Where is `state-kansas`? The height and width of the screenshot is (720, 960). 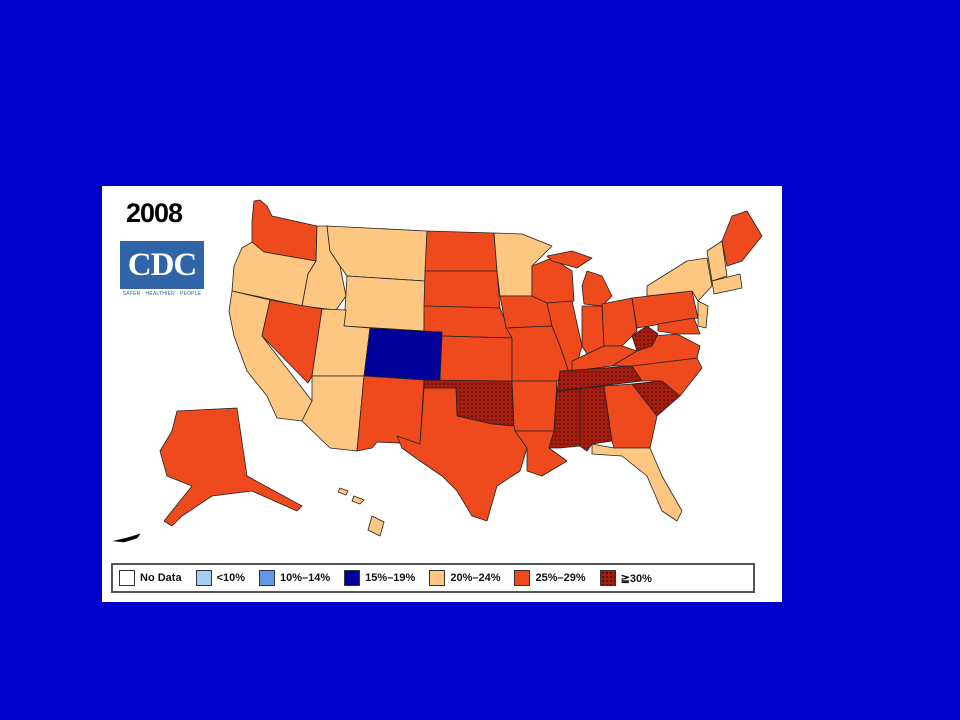 state-kansas is located at coordinates (476, 358).